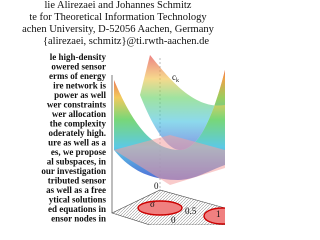 The width and height of the screenshot is (320, 240). I want to click on x-tick: 0.5, so click(191, 211).